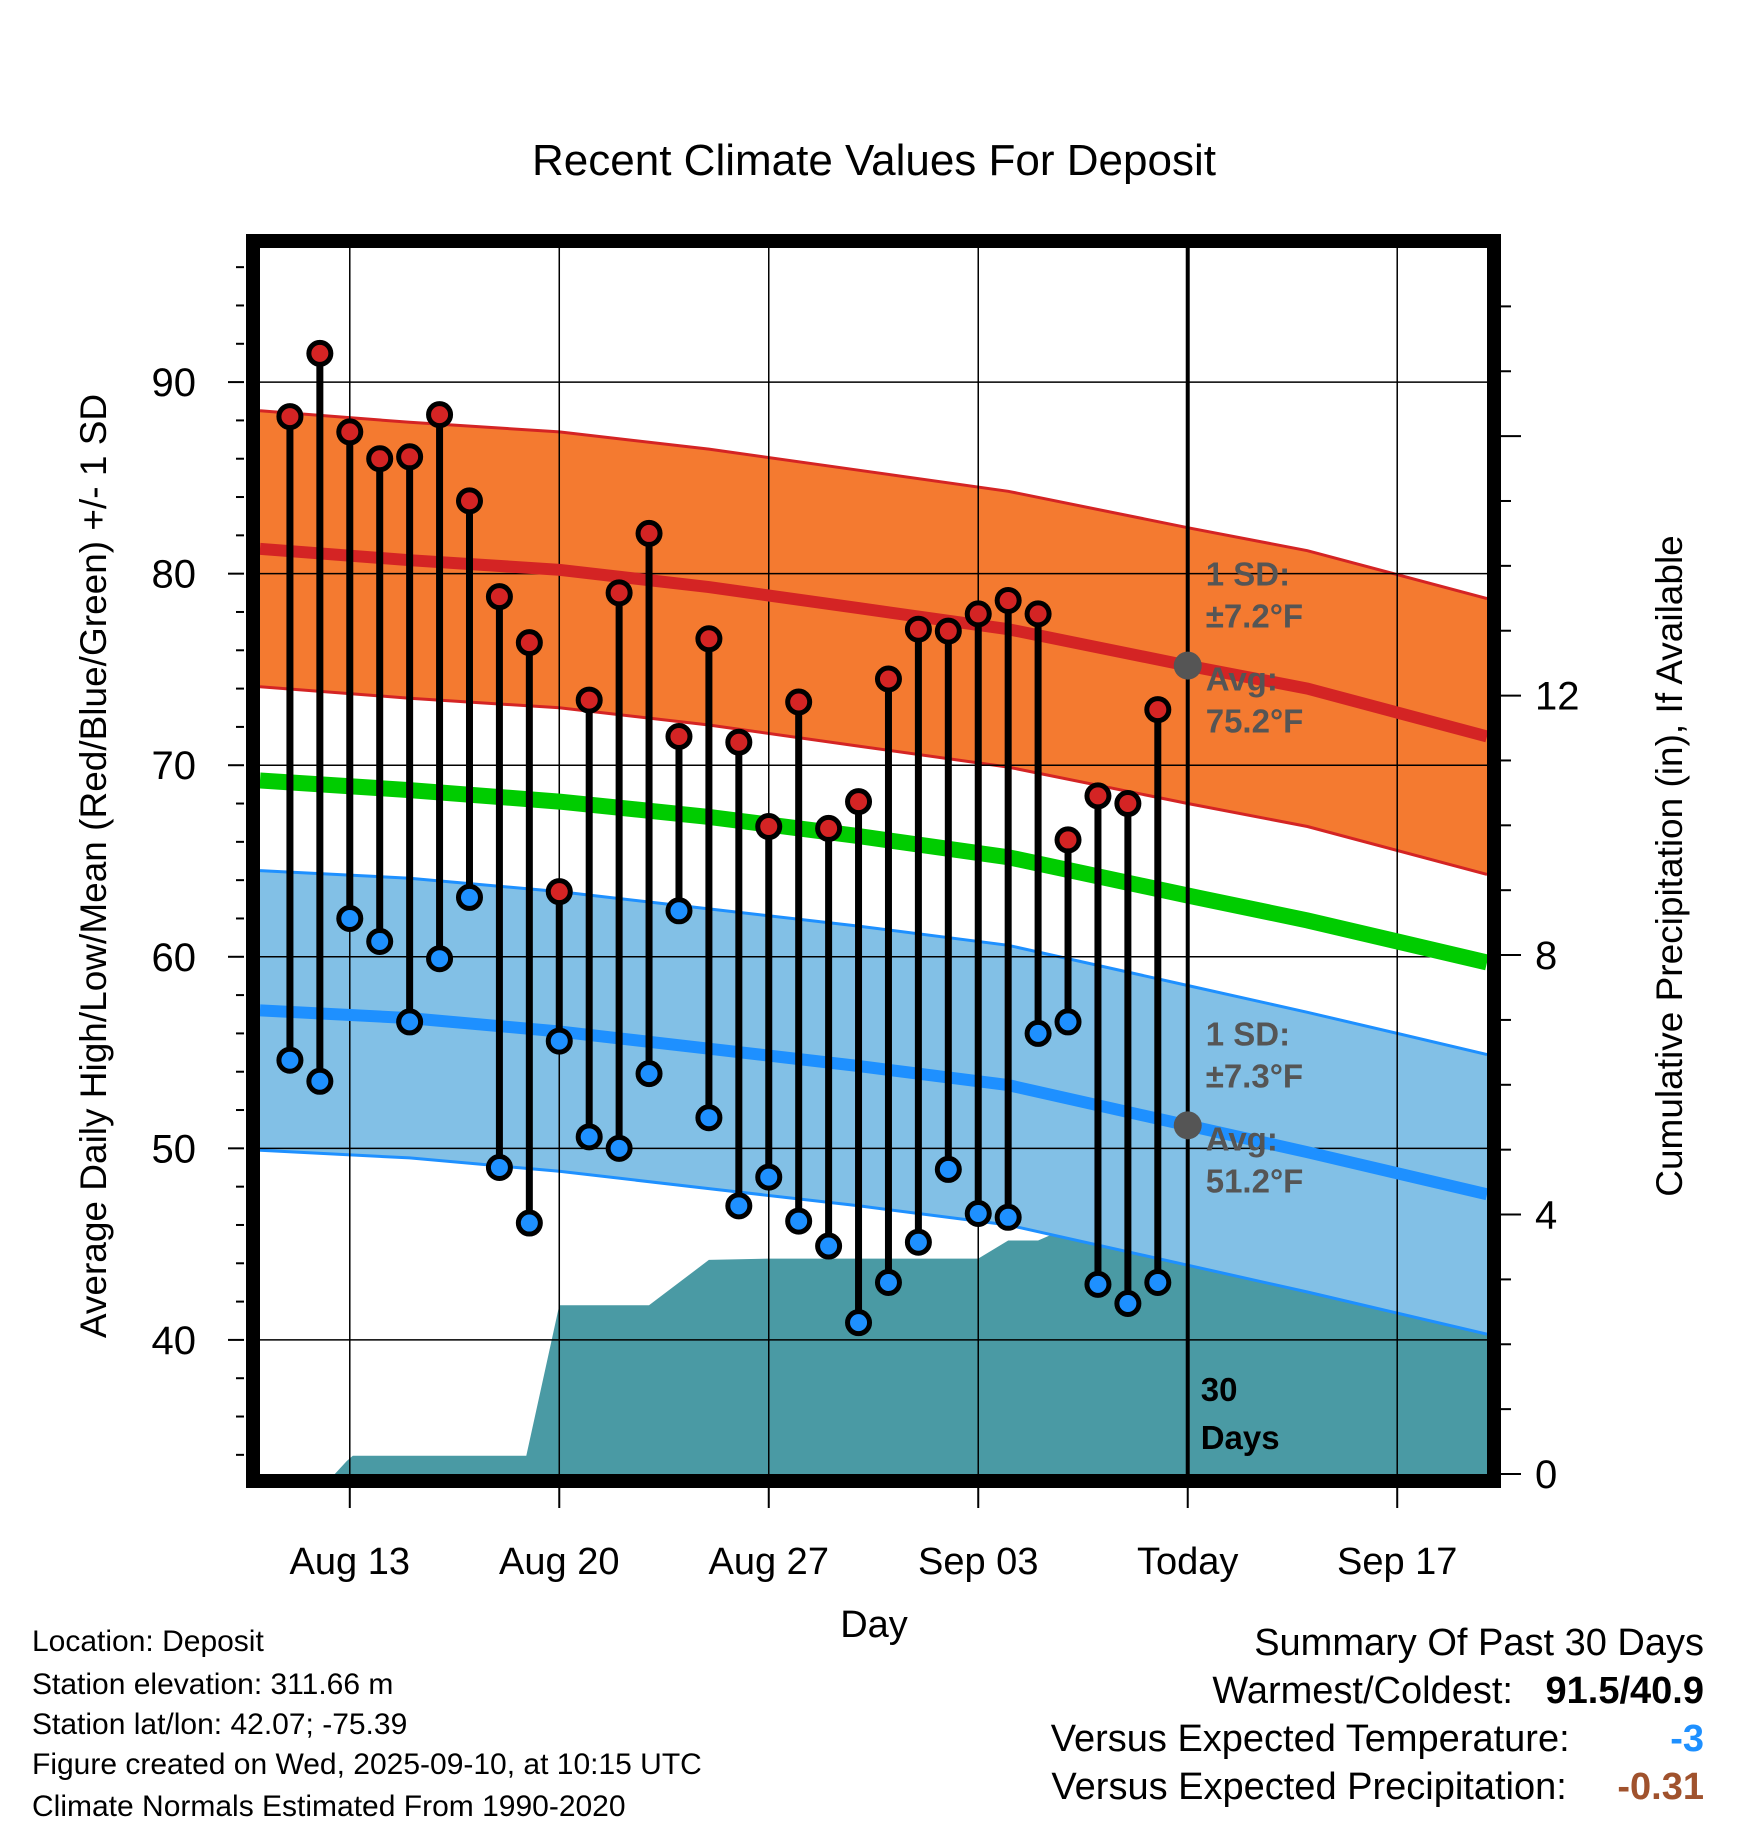  What do you see at coordinates (1624, 1691) in the screenshot?
I see `warm-cold-value: 91.5/40.9` at bounding box center [1624, 1691].